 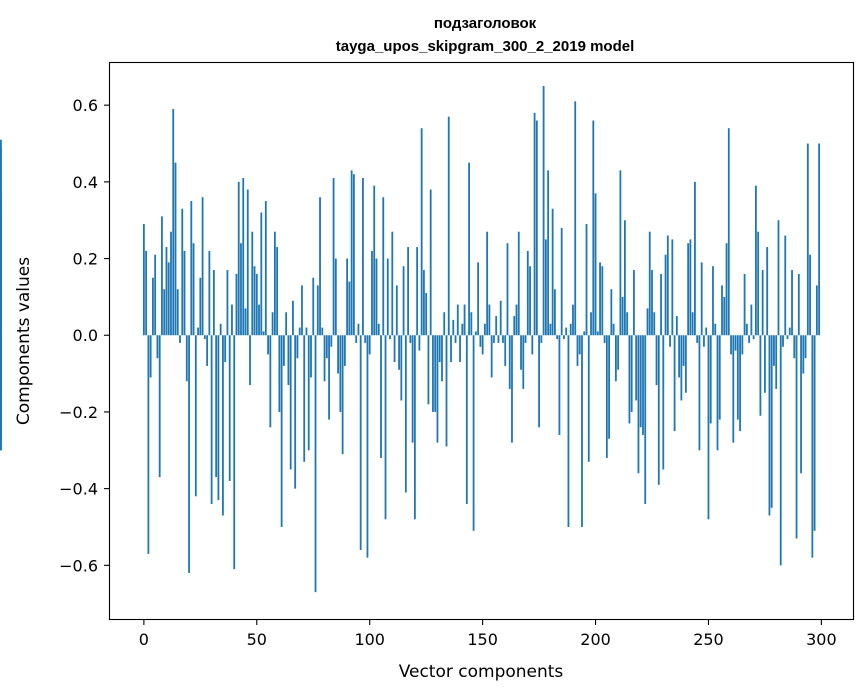 I want to click on x-tick-label: 100, so click(x=369, y=639).